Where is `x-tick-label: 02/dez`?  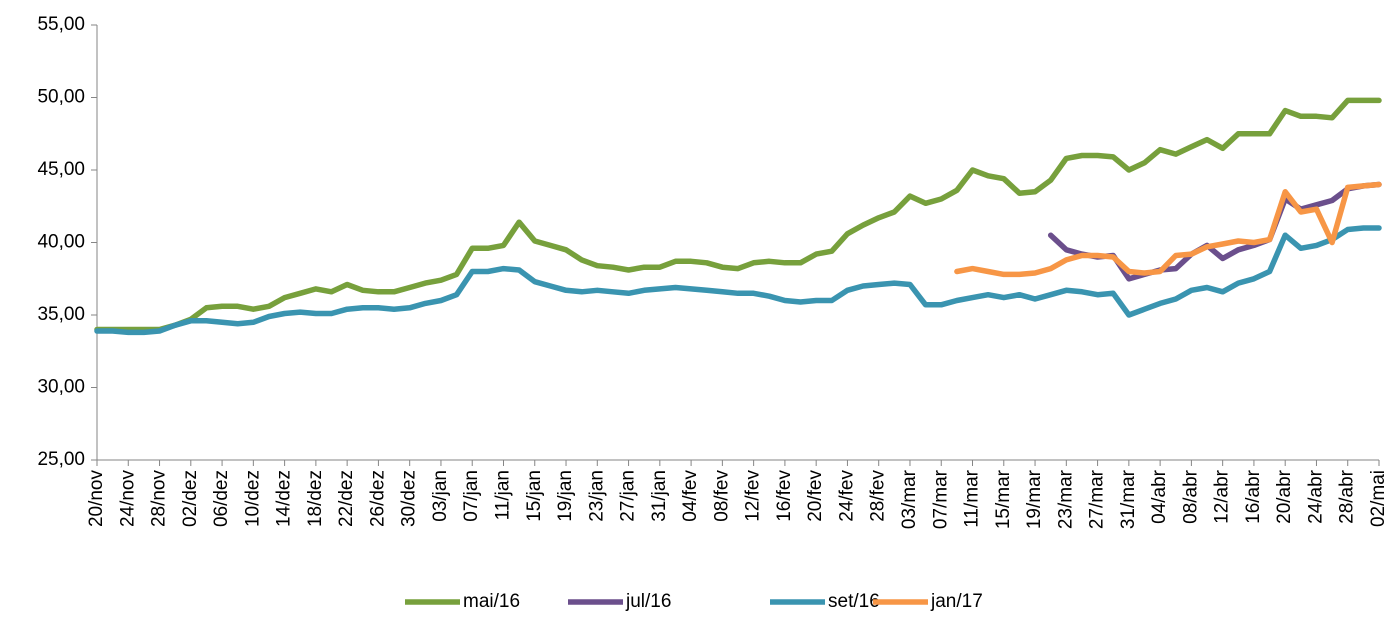 x-tick-label: 02/dez is located at coordinates (190, 498).